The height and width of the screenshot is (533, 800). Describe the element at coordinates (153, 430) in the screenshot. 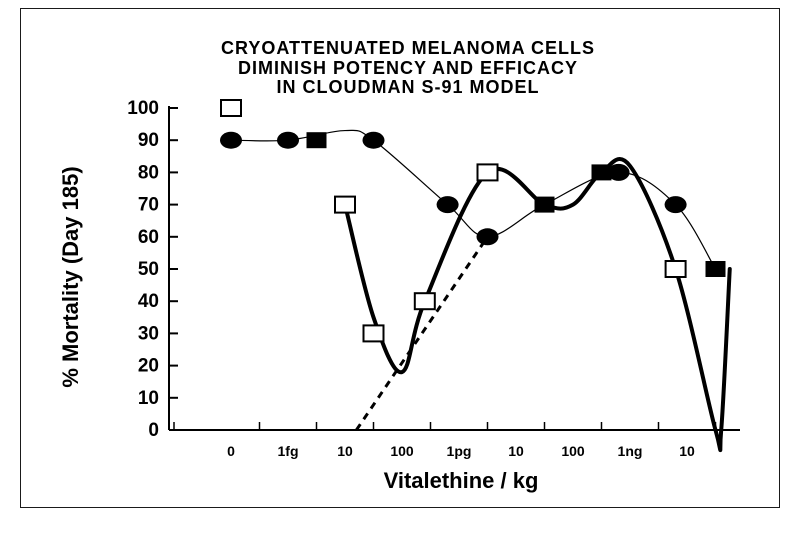

I see `y-tick-label: 0` at that location.